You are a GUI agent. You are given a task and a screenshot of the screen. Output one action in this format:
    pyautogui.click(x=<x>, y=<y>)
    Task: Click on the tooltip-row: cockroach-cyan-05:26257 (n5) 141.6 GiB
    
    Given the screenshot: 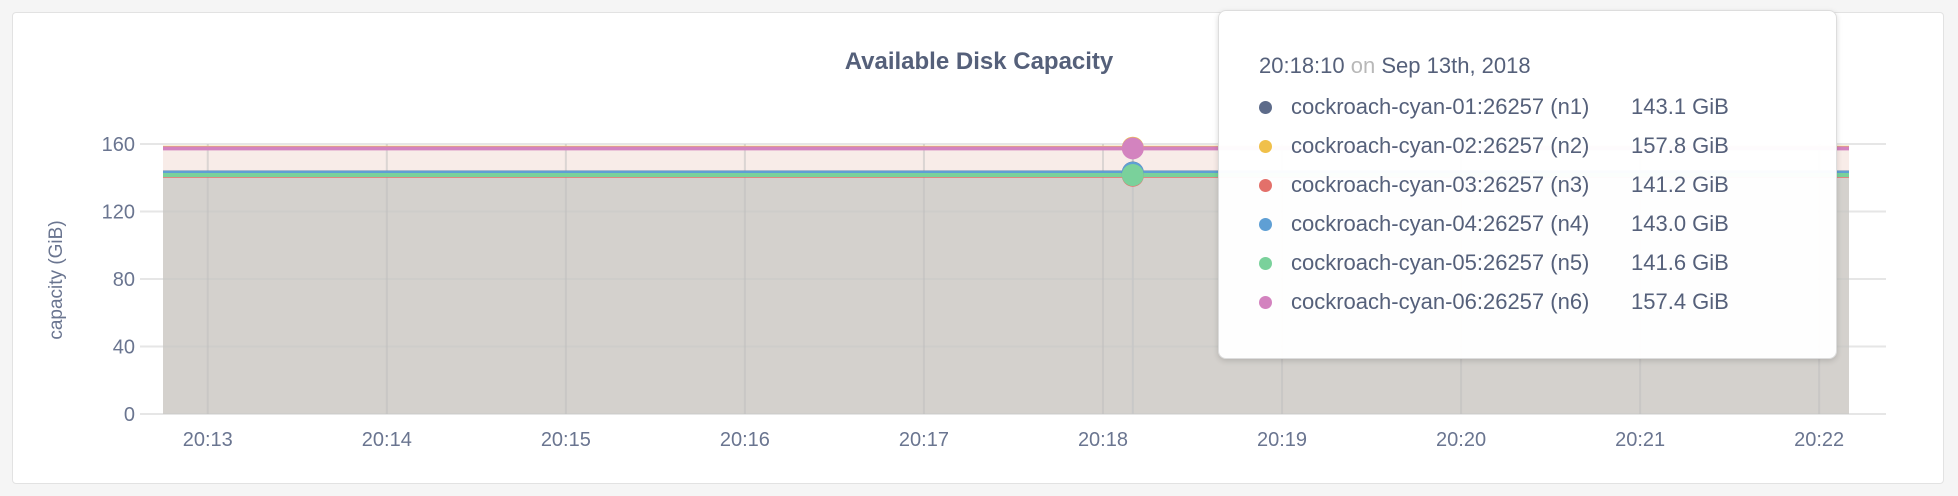 What is the action you would take?
    pyautogui.click(x=1494, y=263)
    